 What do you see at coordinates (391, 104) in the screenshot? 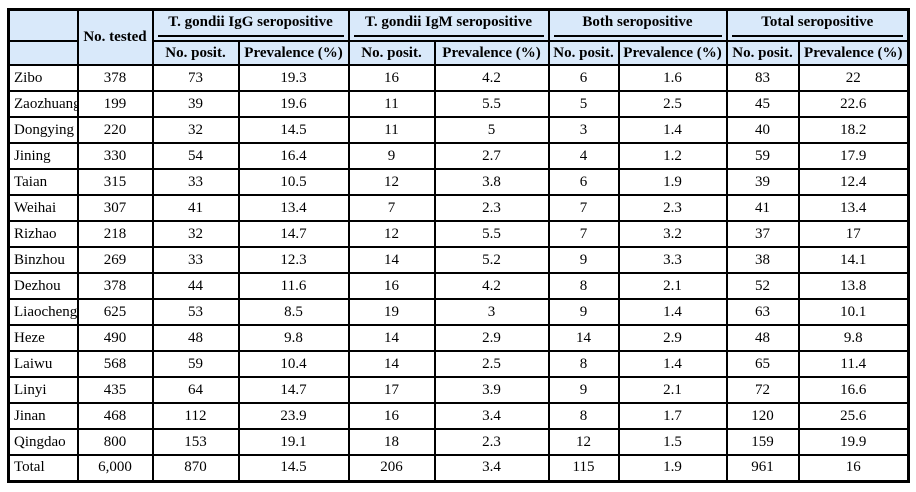
I see `cell-igm-no-posit: 11` at bounding box center [391, 104].